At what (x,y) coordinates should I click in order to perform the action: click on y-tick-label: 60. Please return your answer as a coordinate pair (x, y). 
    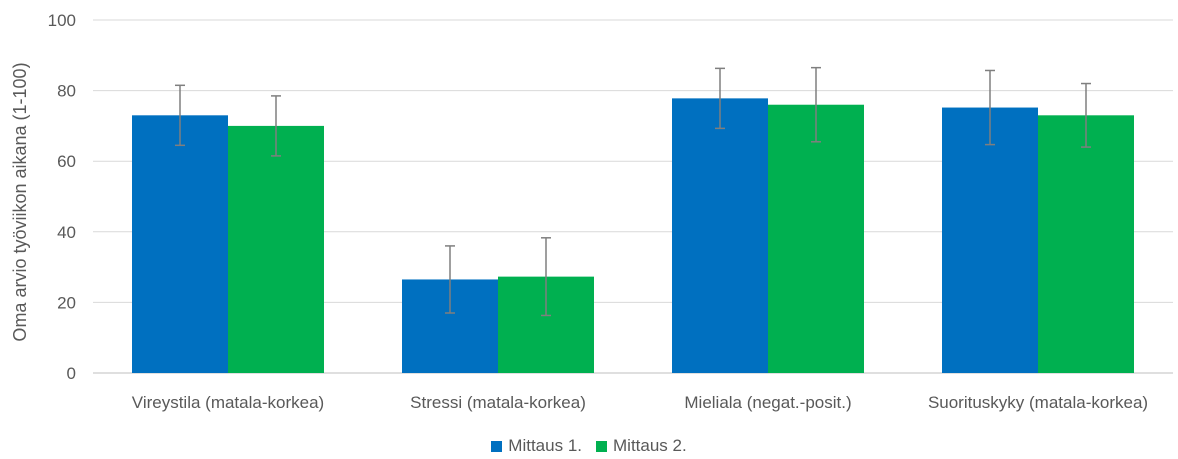
    Looking at the image, I should click on (66, 161).